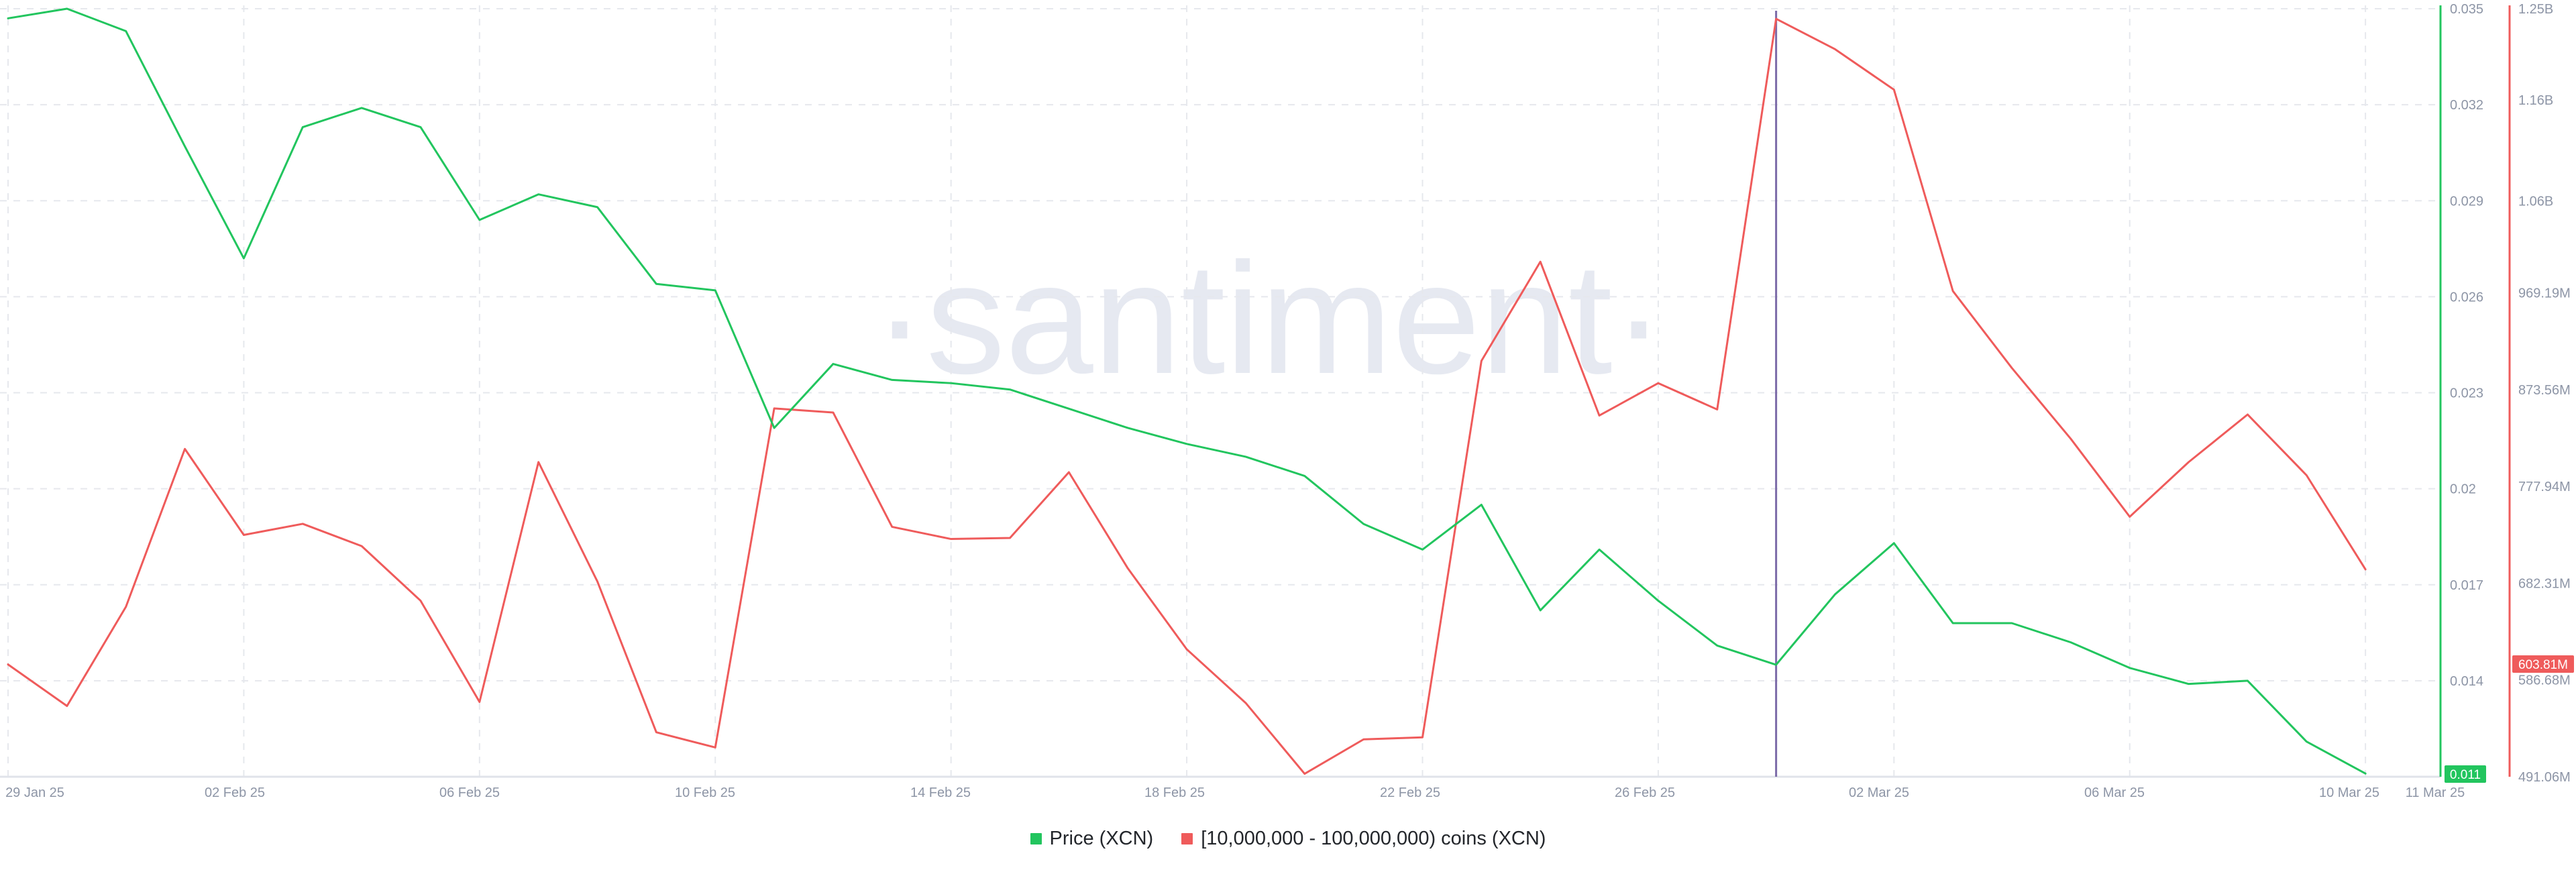  I want to click on holder-tick-label-6: 682.31M, so click(2544, 583).